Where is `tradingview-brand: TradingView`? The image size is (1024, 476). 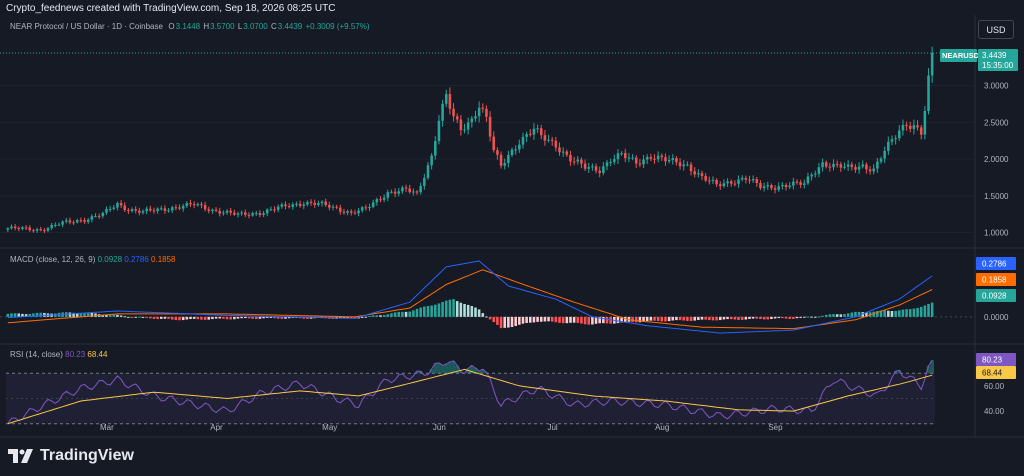 tradingview-brand: TradingView is located at coordinates (71, 456).